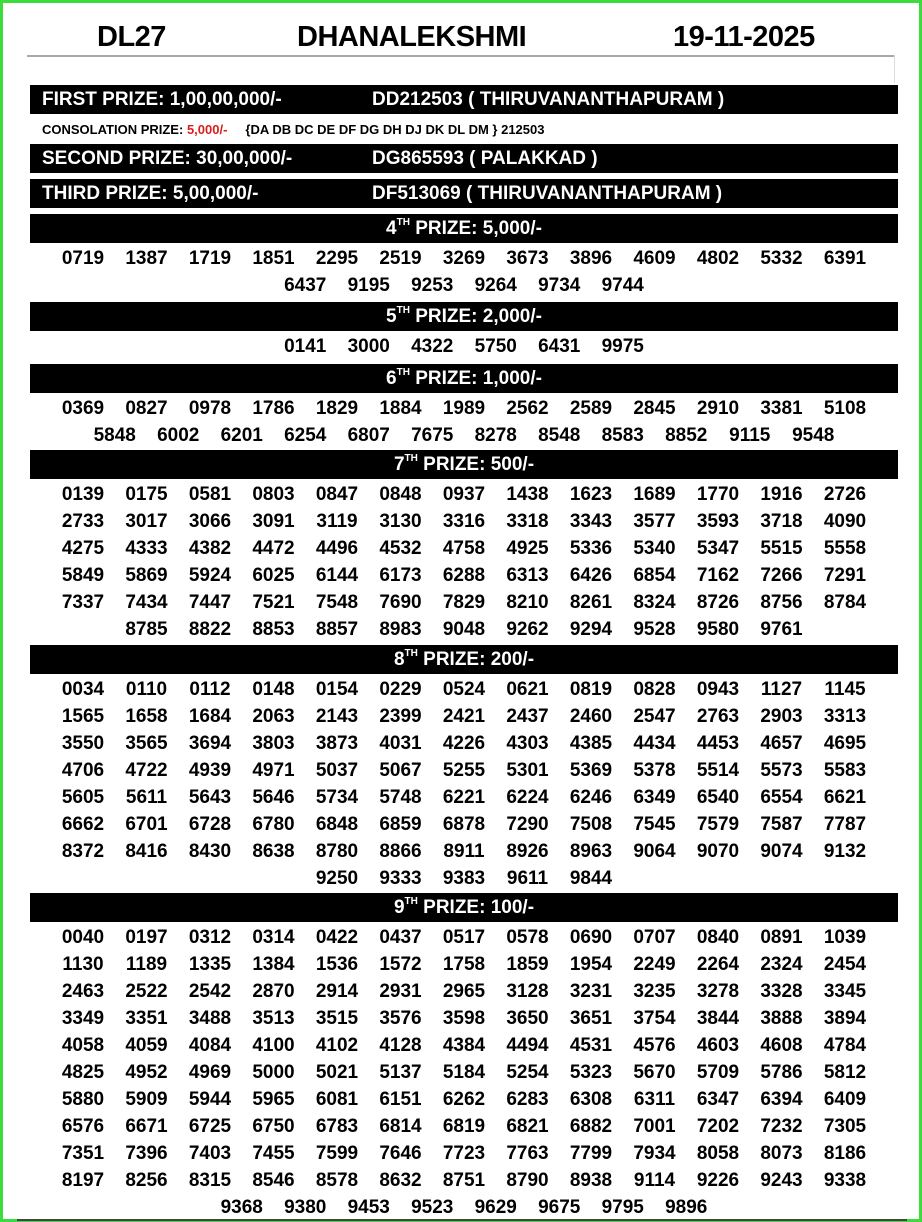 Image resolution: width=922 pixels, height=1222 pixels. I want to click on winning-number: 9243, so click(781, 1180).